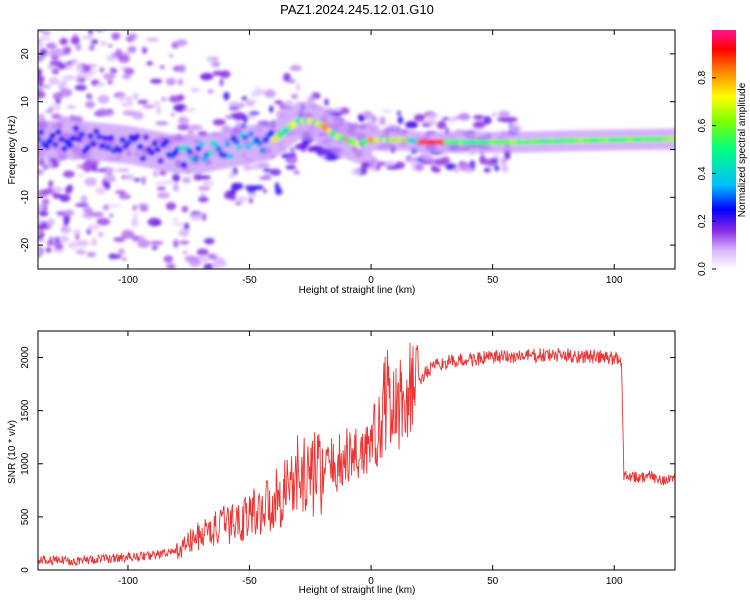 This screenshot has height=600, width=750. I want to click on spectrogram-x-tick-label: 100, so click(614, 280).